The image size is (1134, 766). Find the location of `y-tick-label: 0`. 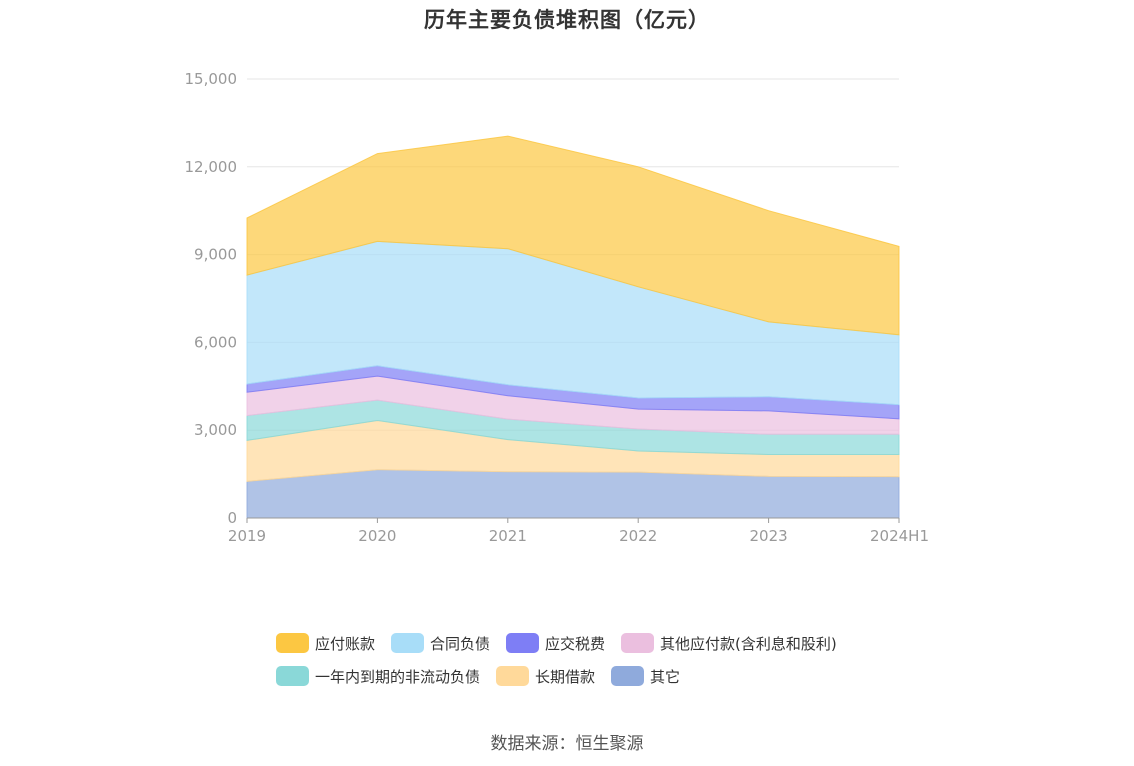

y-tick-label: 0 is located at coordinates (232, 518).